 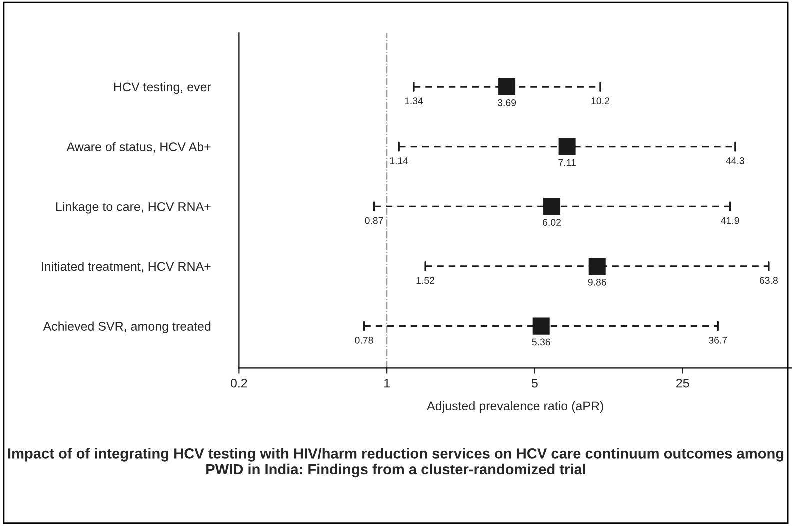 I want to click on data-label: 9.86, so click(x=597, y=282).